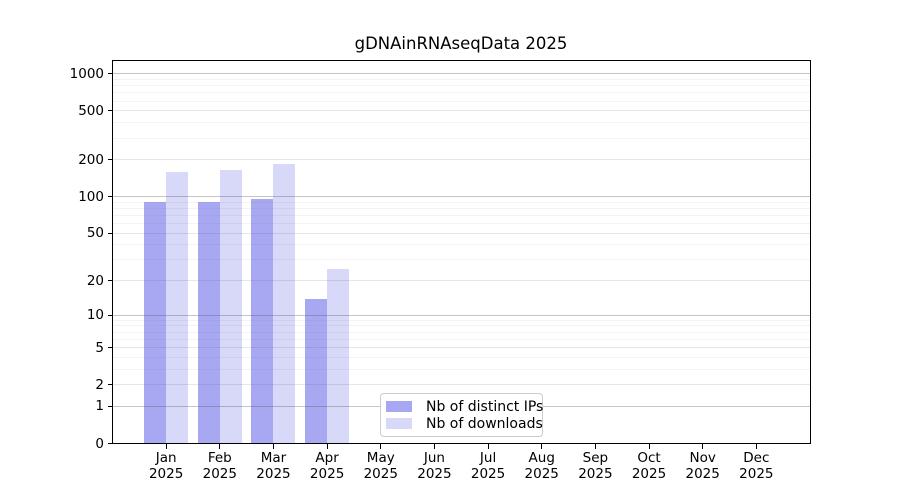 The width and height of the screenshot is (900, 500). Describe the element at coordinates (327, 446) in the screenshot. I see `x-tickmark-apr` at that location.